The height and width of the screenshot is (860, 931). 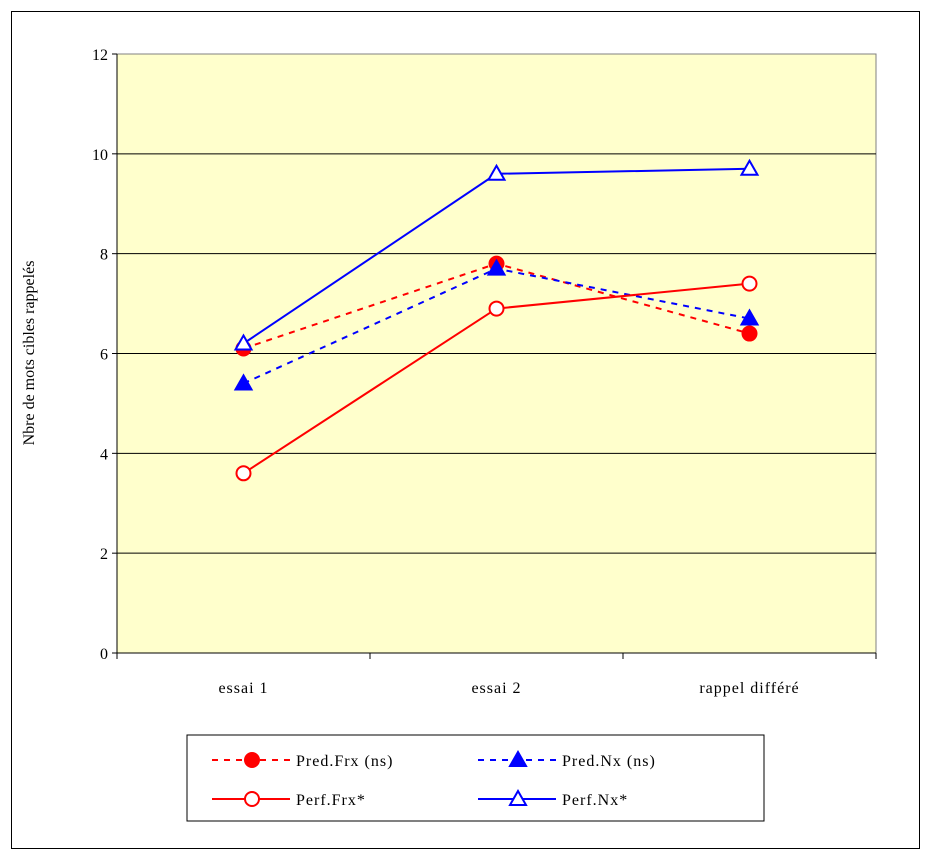 I want to click on legend-item: Pred.Nx (ns), so click(x=567, y=759).